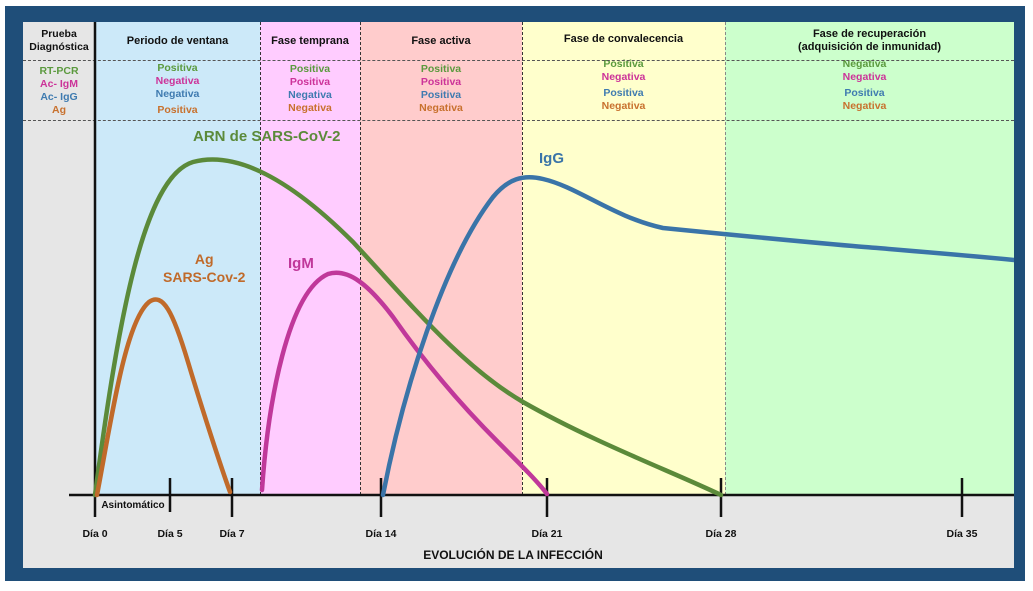 Image resolution: width=1033 pixels, height=591 pixels. I want to click on igm-curve, so click(404, 383).